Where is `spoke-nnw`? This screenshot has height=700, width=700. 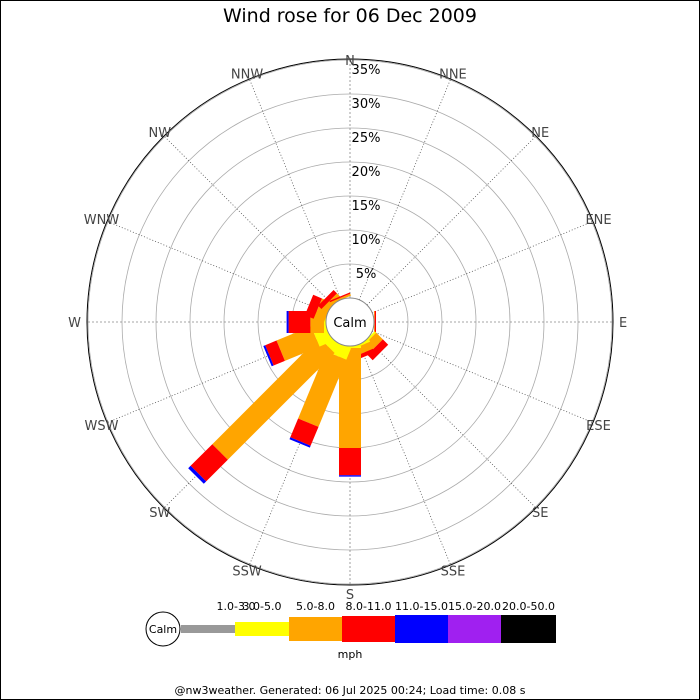
spoke-nnw is located at coordinates (295, 189).